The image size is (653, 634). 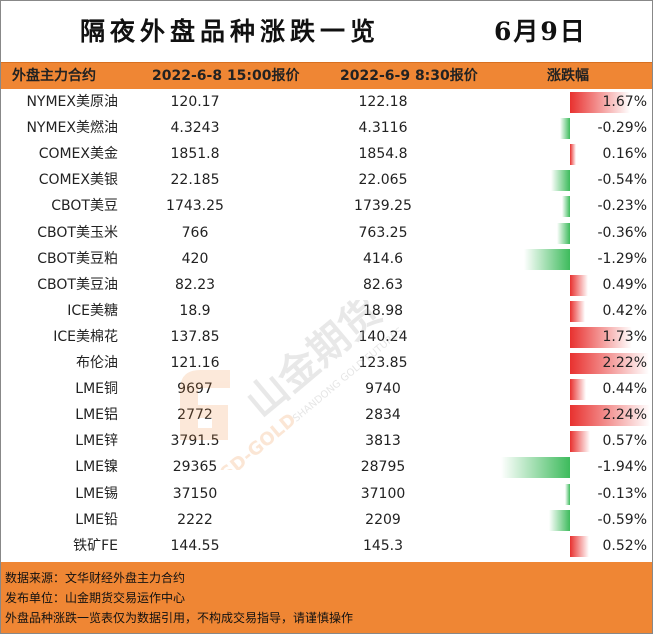 I want to click on price-before: 137.85, so click(x=195, y=336).